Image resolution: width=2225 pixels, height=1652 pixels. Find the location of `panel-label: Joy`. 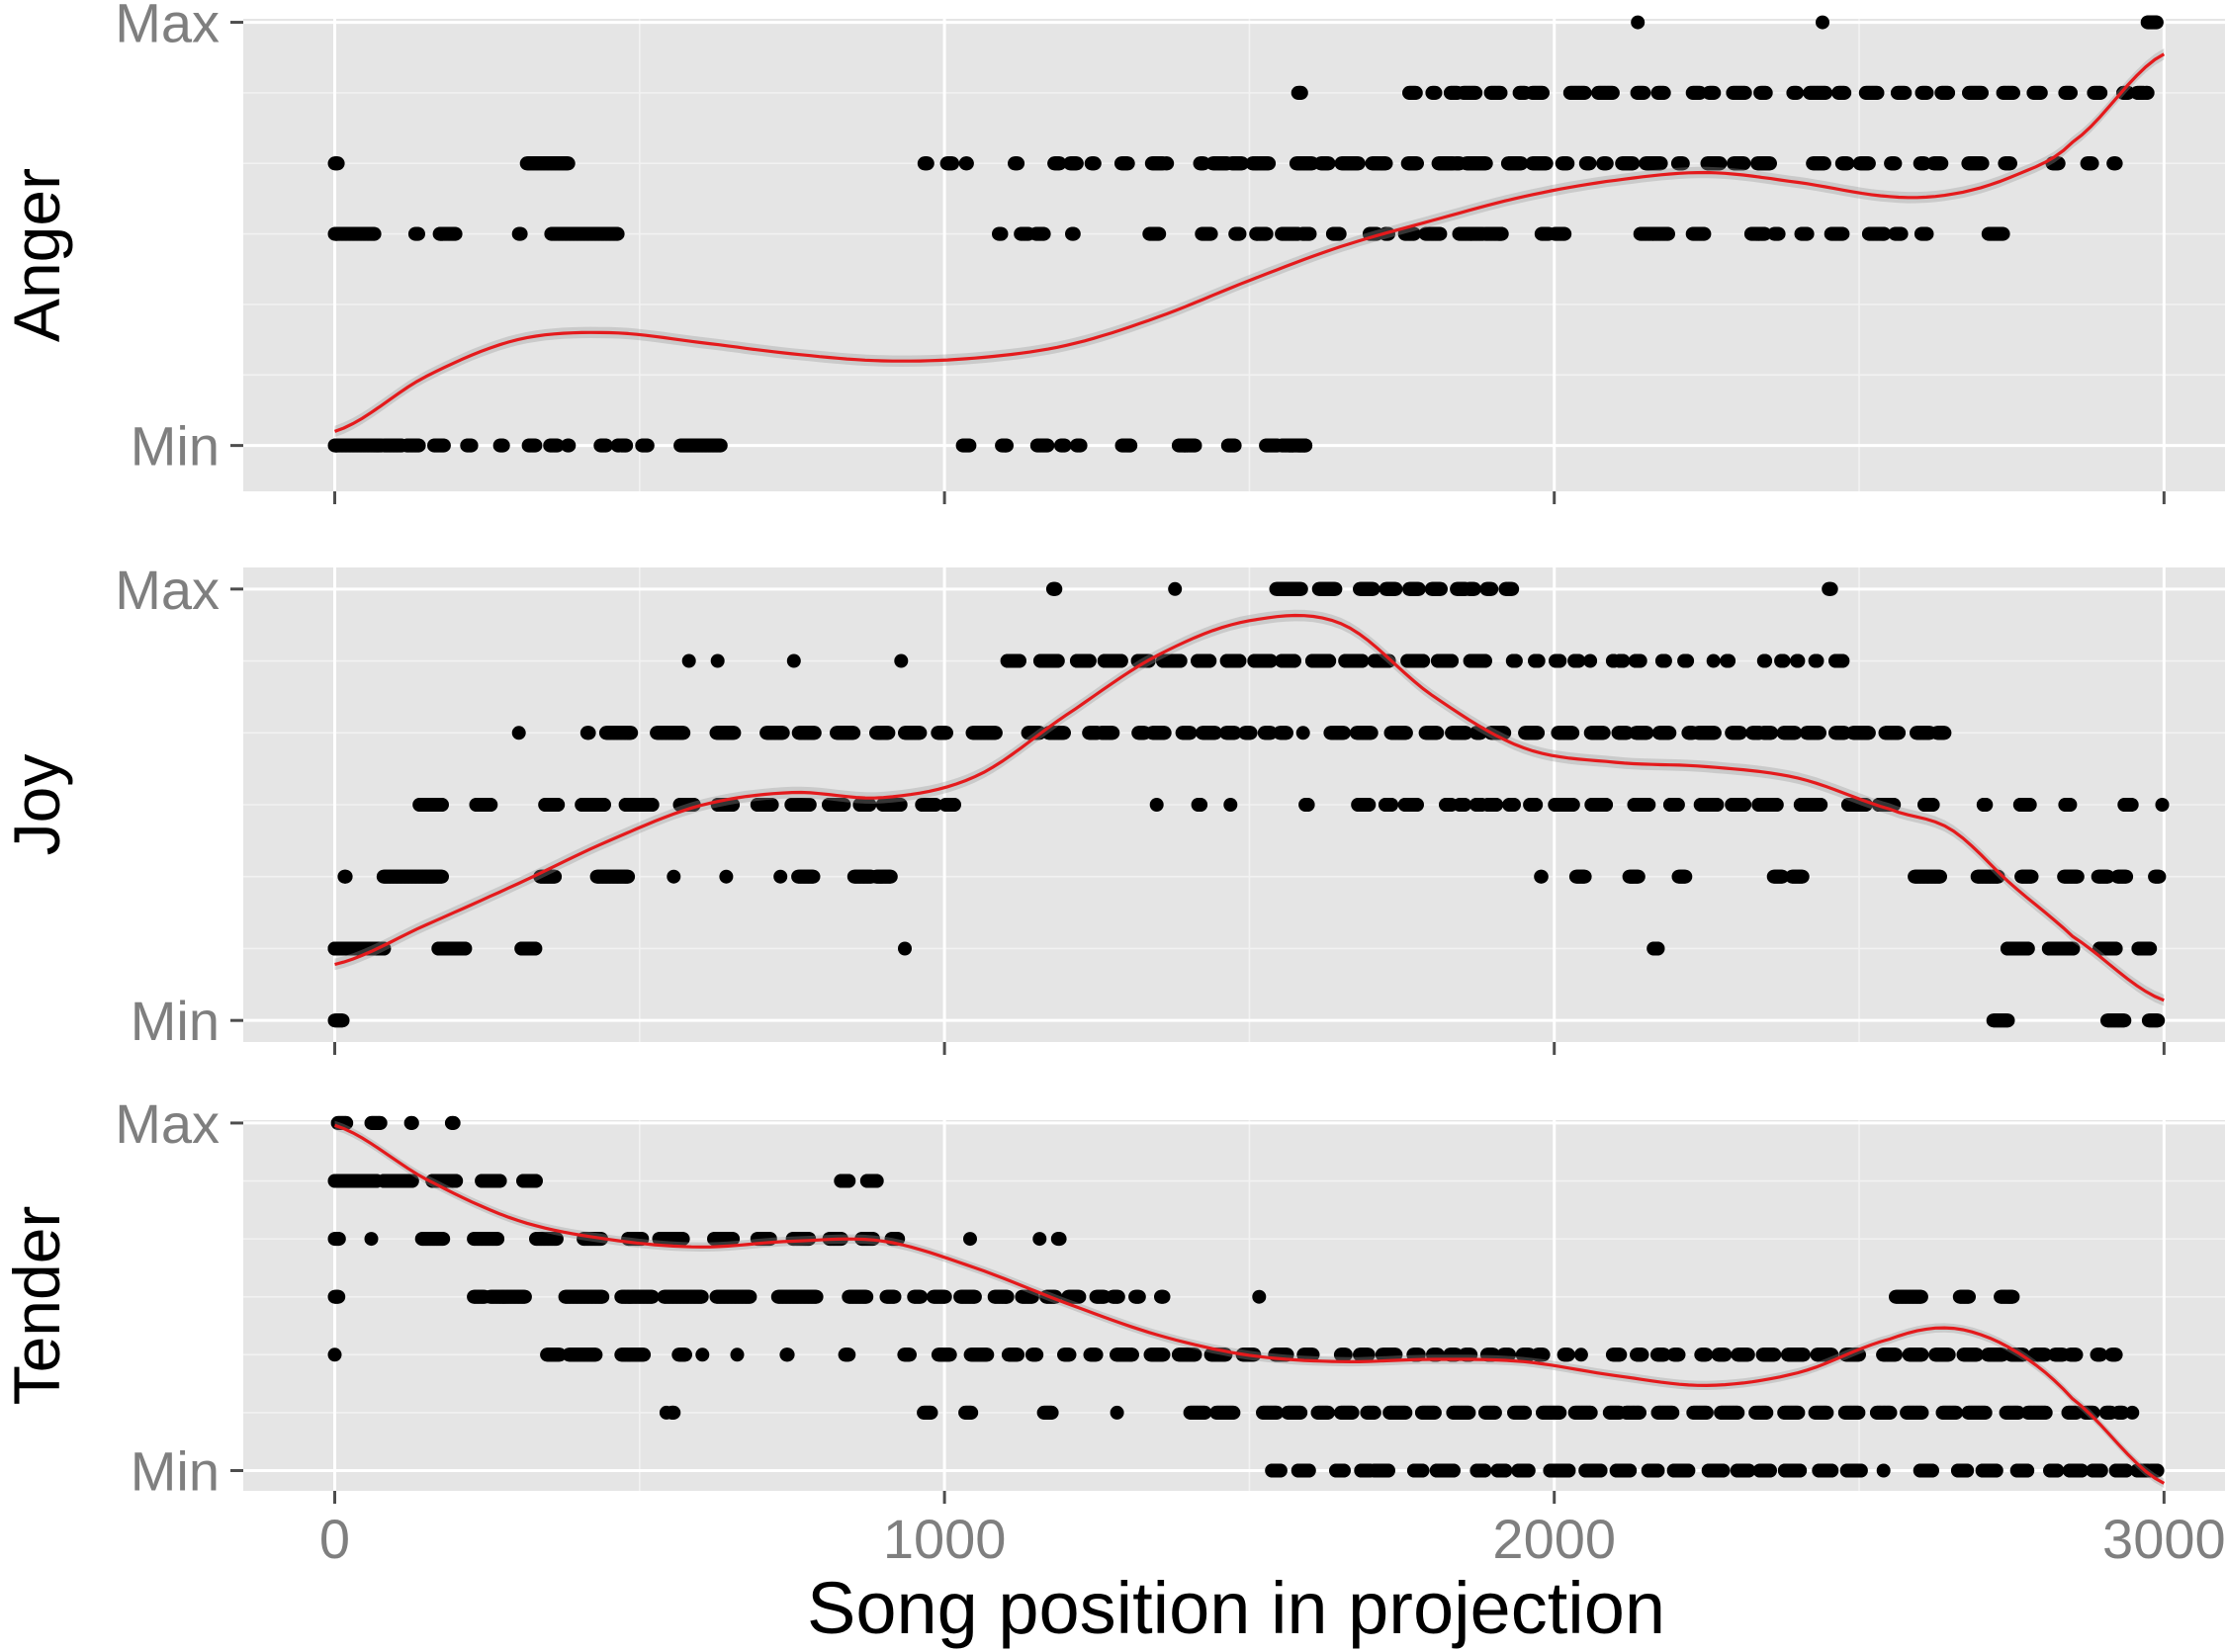

panel-label: Joy is located at coordinates (36, 805).